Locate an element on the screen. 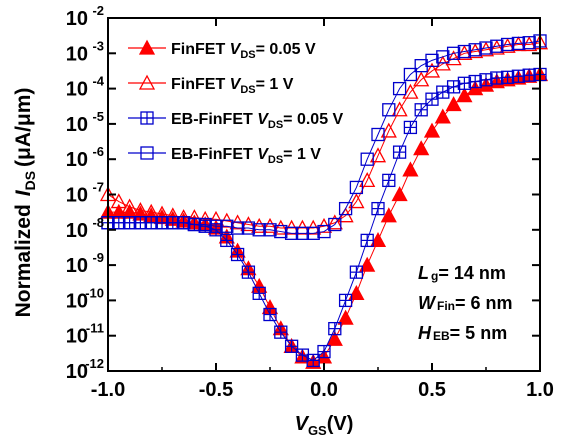 This screenshot has width=561, height=441. legend-label: FinFET VDS= 0.05 V is located at coordinates (243, 51).